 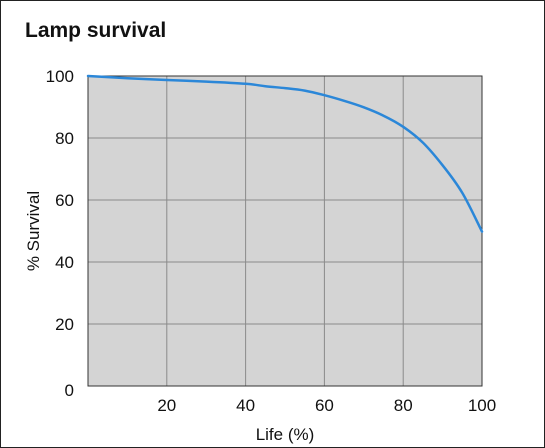 What do you see at coordinates (482, 405) in the screenshot?
I see `x-tick-label: 100` at bounding box center [482, 405].